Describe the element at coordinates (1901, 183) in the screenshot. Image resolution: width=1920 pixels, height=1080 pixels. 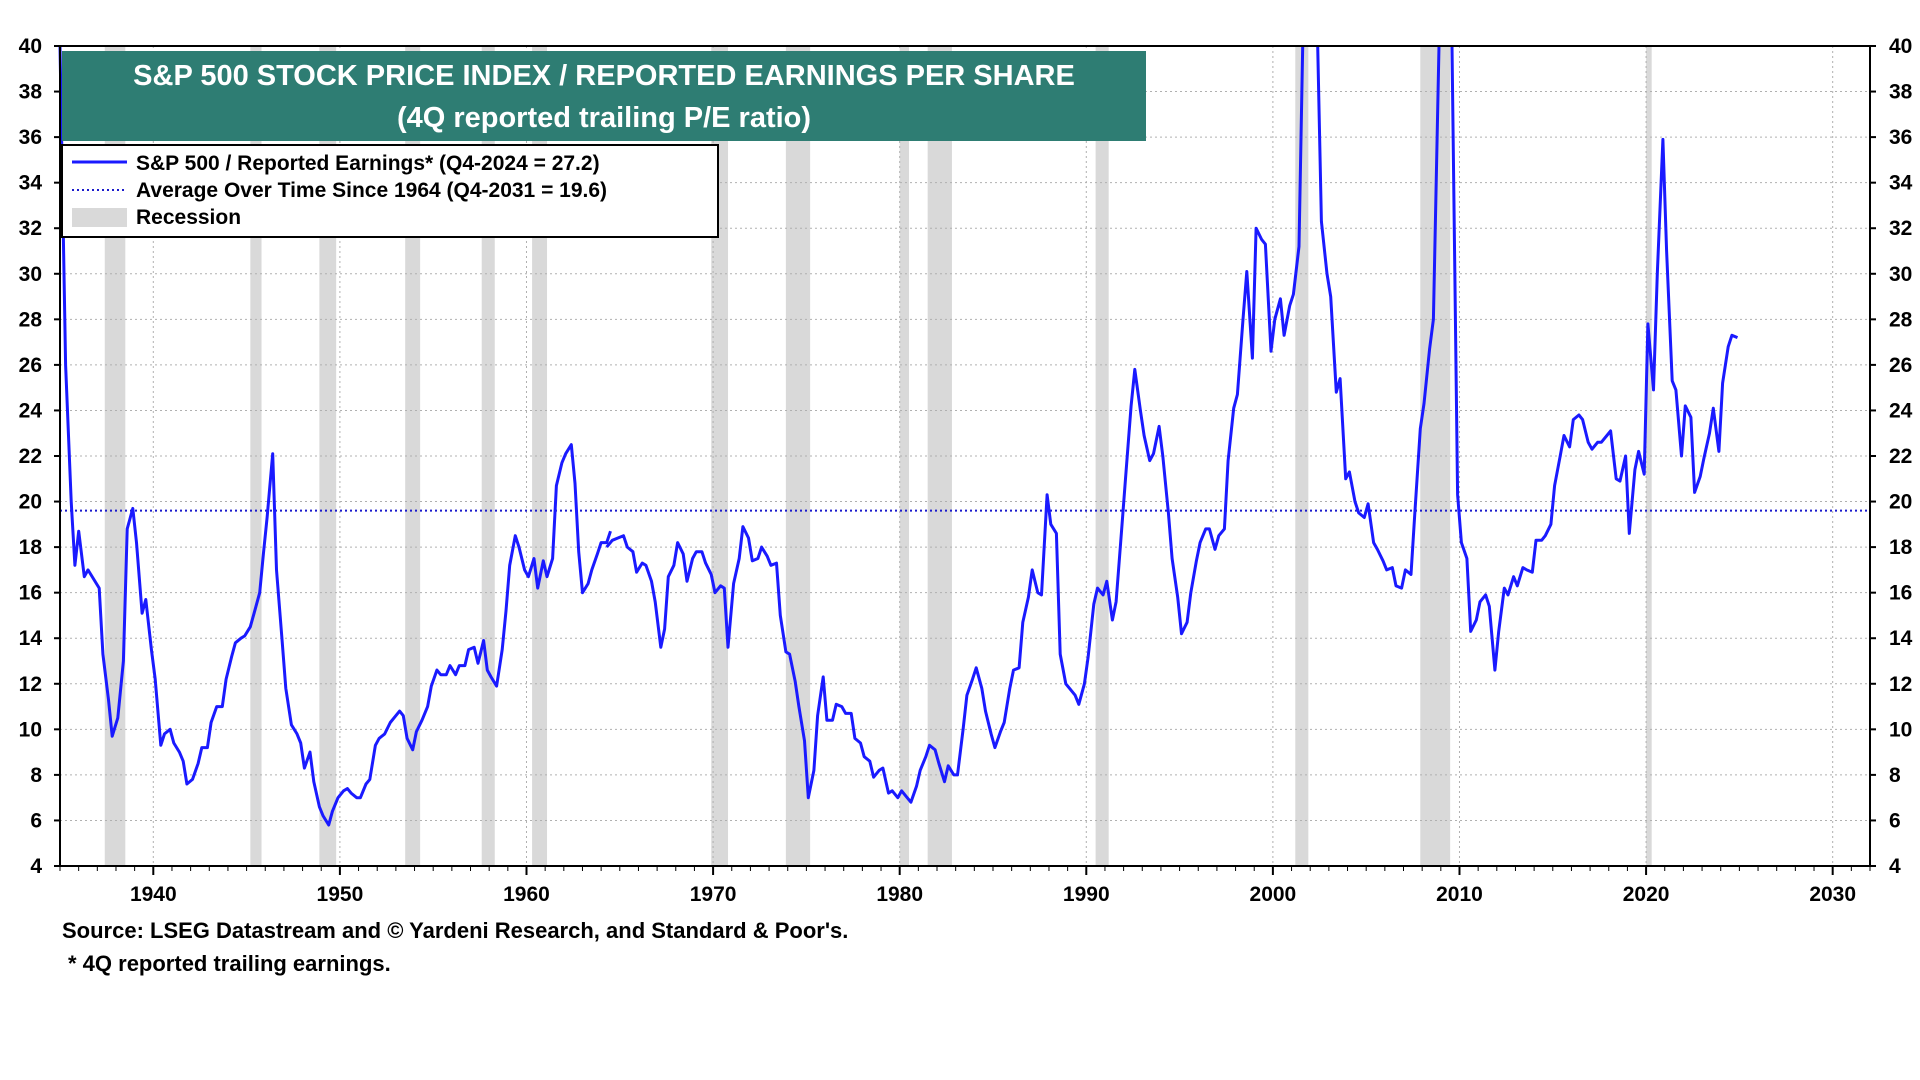
I see `y-tick-label-right-34: 34` at that location.